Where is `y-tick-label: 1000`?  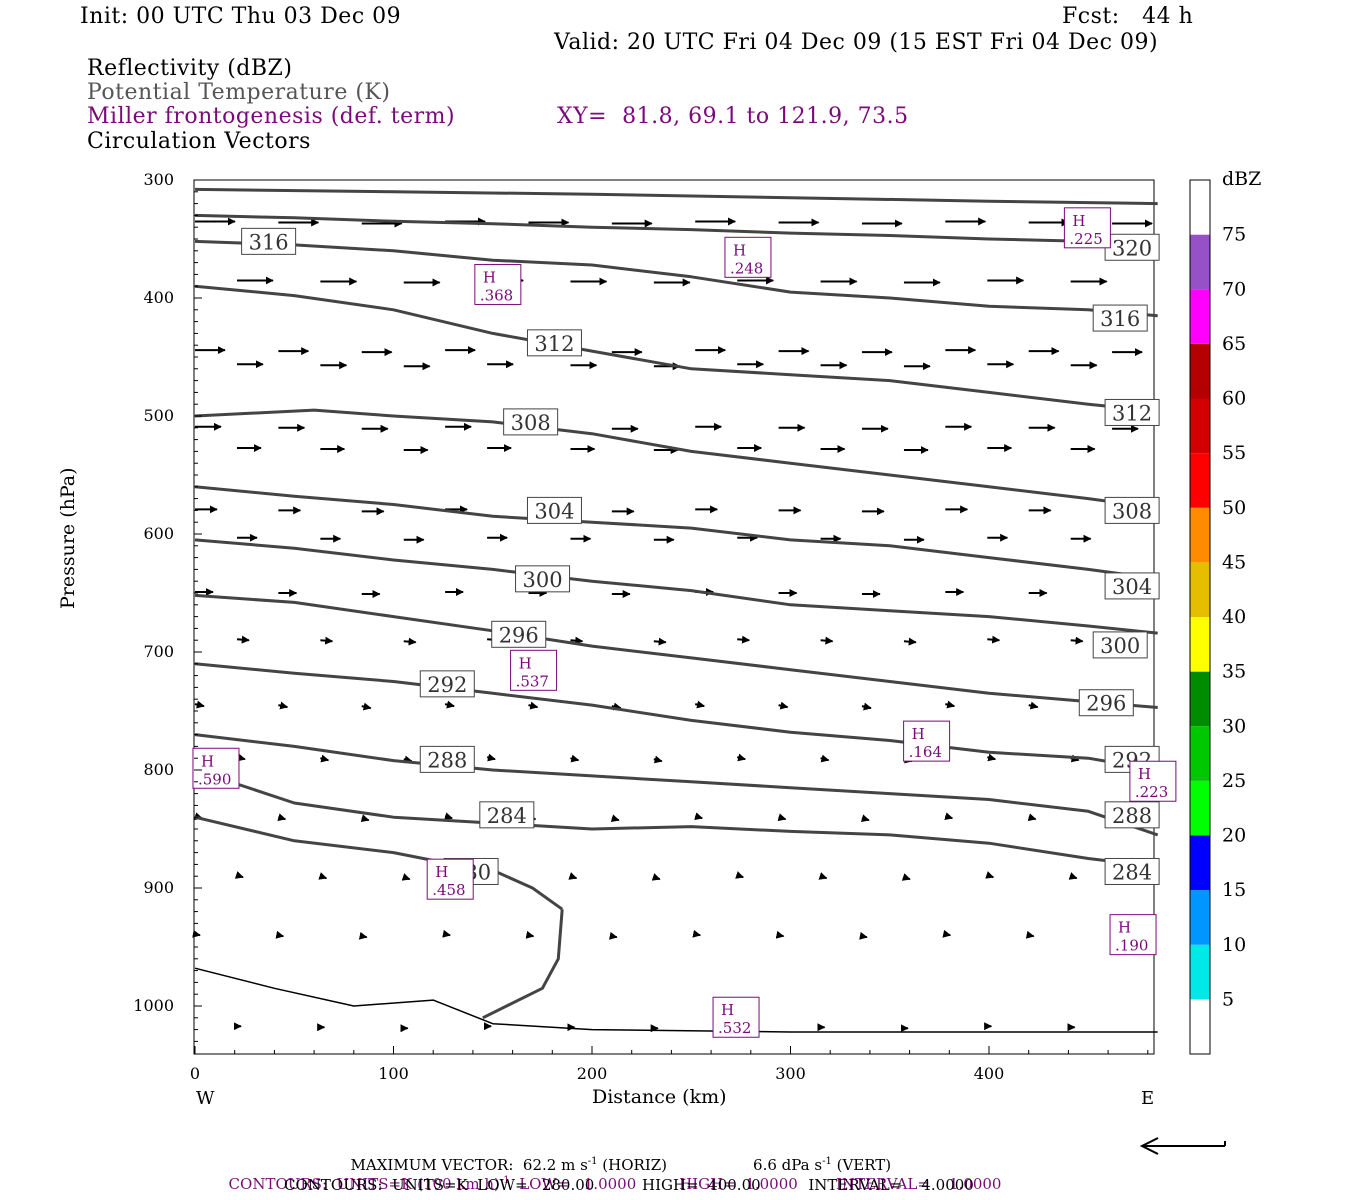
y-tick-label: 1000 is located at coordinates (153, 1005).